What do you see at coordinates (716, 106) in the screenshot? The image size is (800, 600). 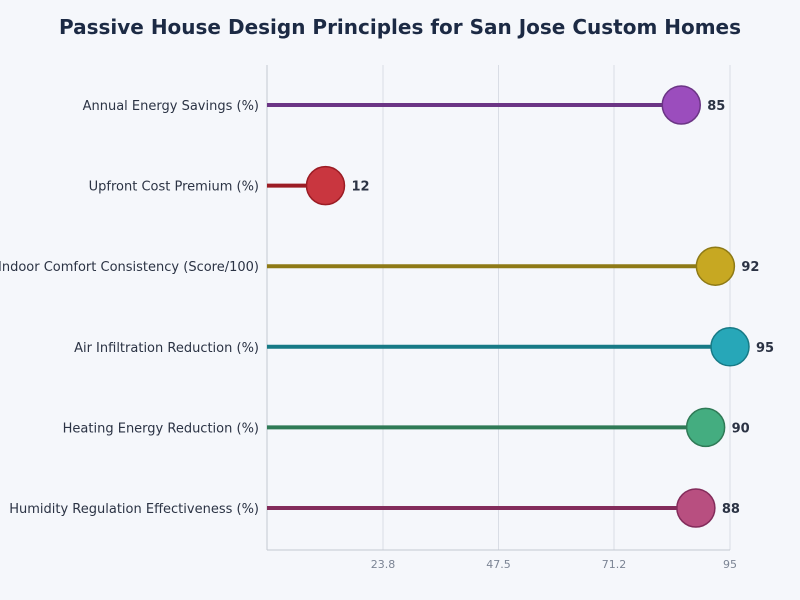 I see `data-label: 85` at bounding box center [716, 106].